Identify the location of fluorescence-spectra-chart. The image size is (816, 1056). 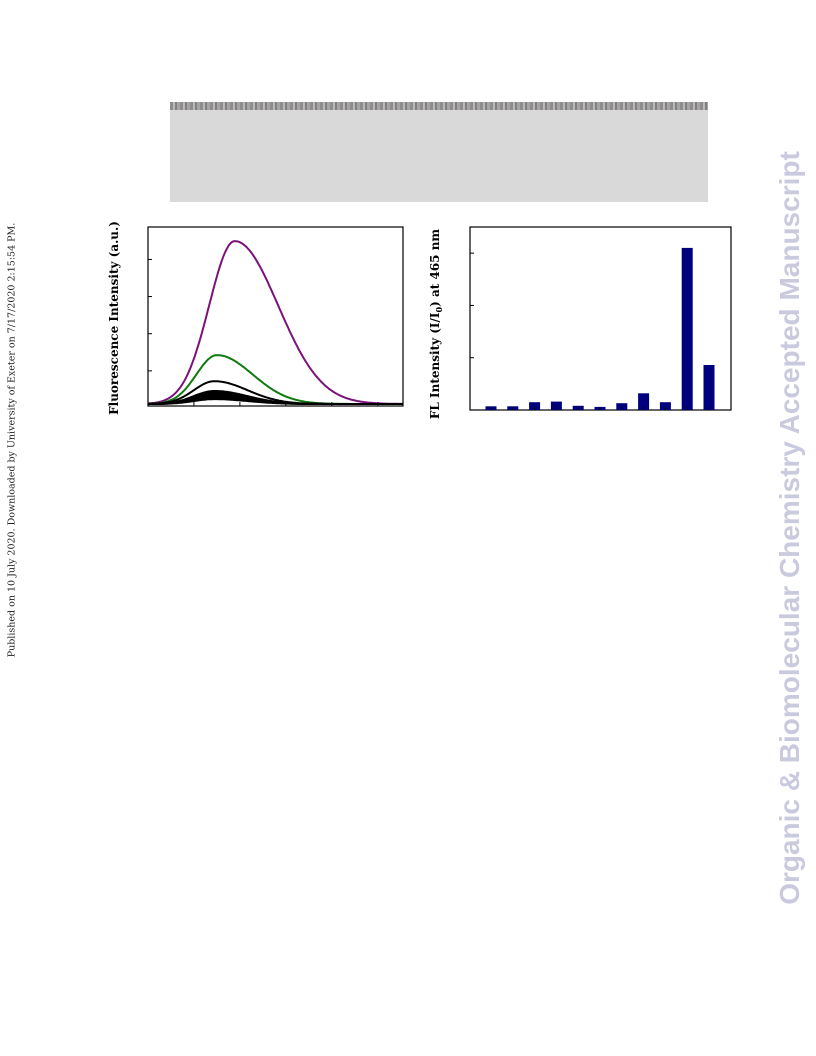
(275, 316).